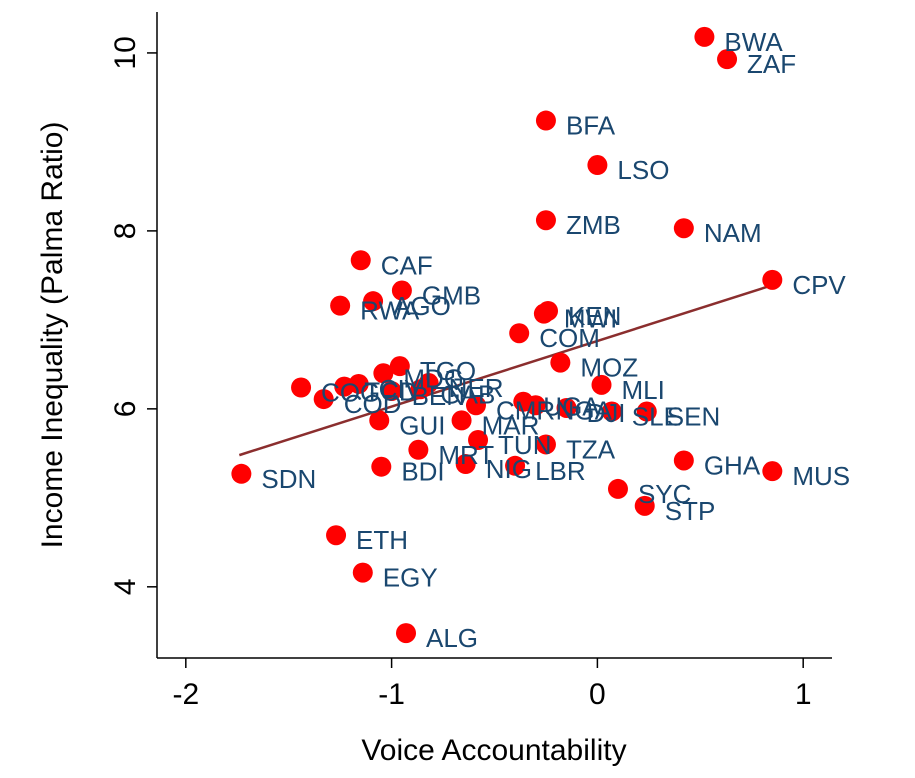 The height and width of the screenshot is (778, 915). Describe the element at coordinates (451, 296) in the screenshot. I see `point-label: GMB` at that location.